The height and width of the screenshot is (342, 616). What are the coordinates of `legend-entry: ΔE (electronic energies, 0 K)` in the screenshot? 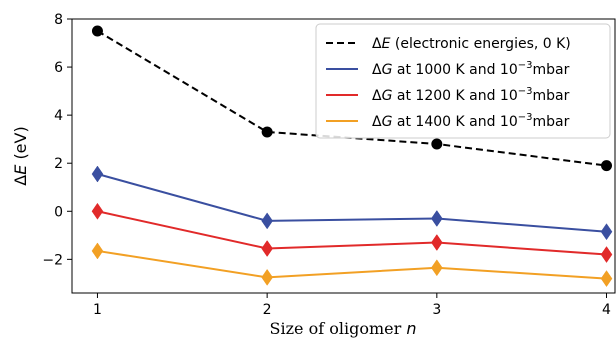 It's located at (448, 44).